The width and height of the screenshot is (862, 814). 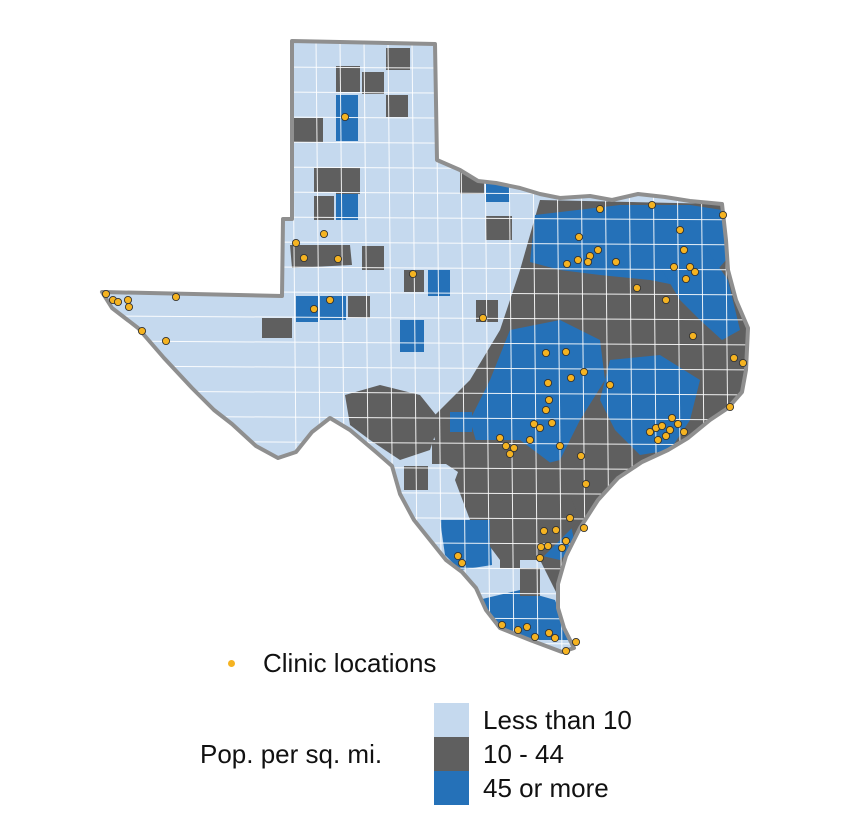 What do you see at coordinates (557, 719) in the screenshot?
I see `legend-label-low: Less than 10` at bounding box center [557, 719].